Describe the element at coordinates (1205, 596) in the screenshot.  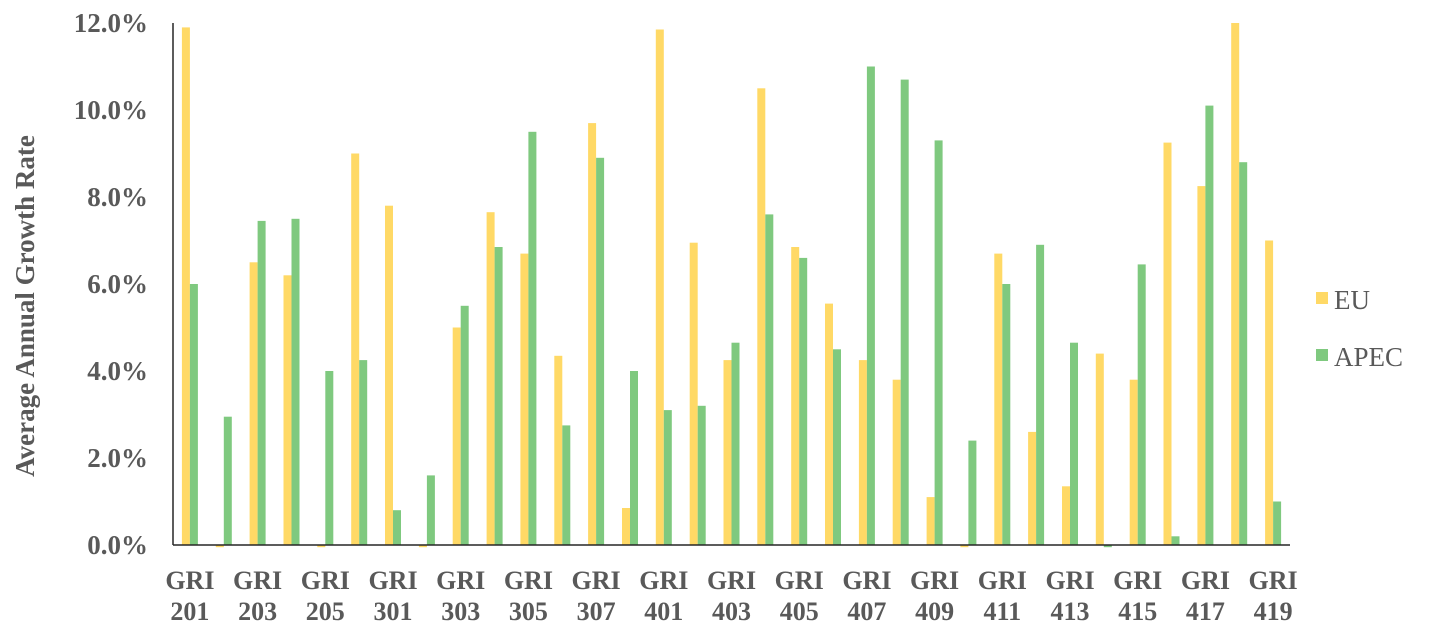
I see `x-tick-label: GRI 417` at that location.